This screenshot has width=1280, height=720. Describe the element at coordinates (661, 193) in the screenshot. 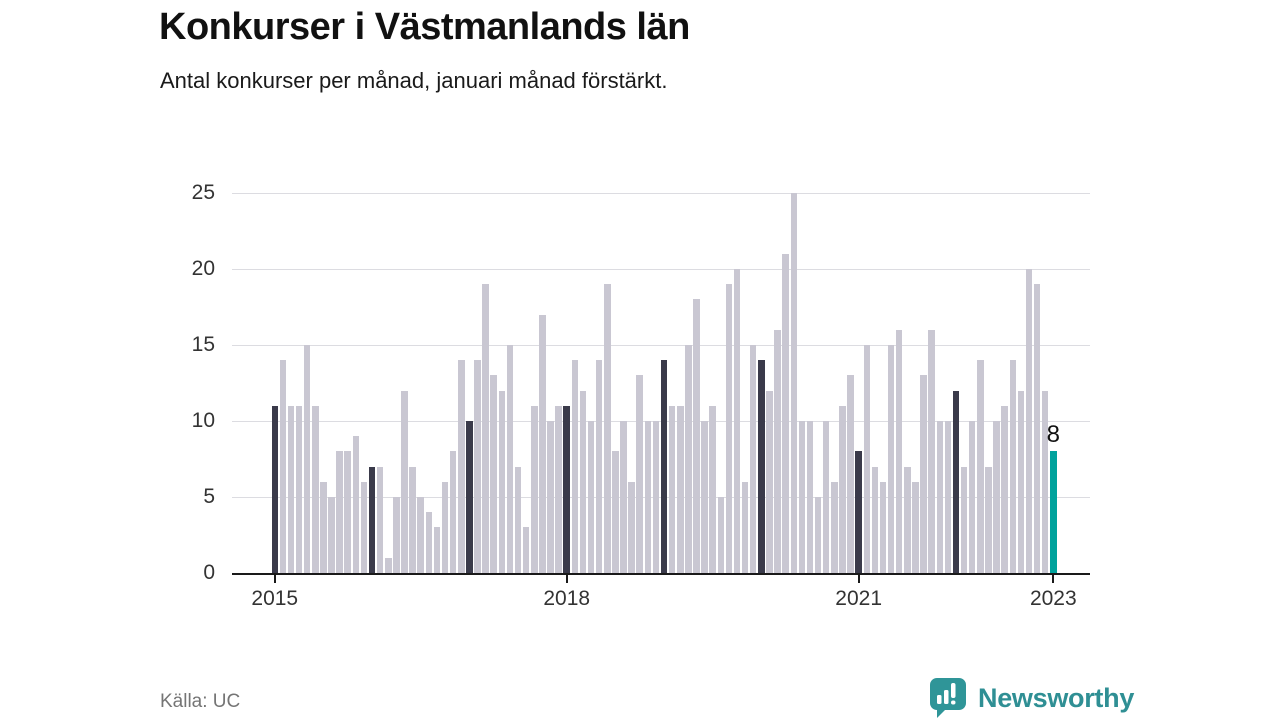

I see `gridline-y25` at that location.